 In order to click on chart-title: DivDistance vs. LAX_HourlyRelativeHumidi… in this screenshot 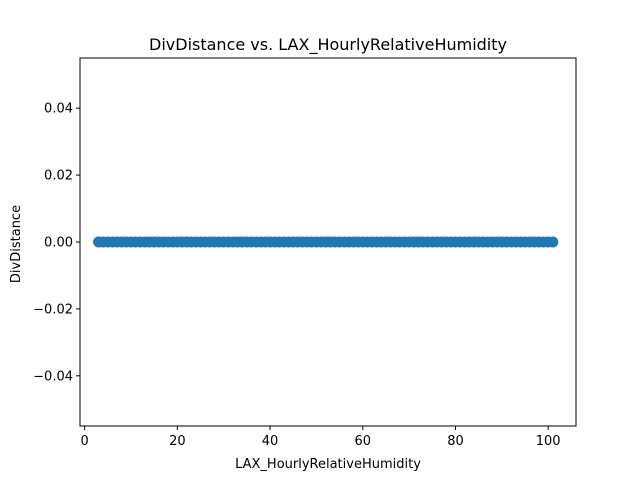, I will do `click(328, 45)`.